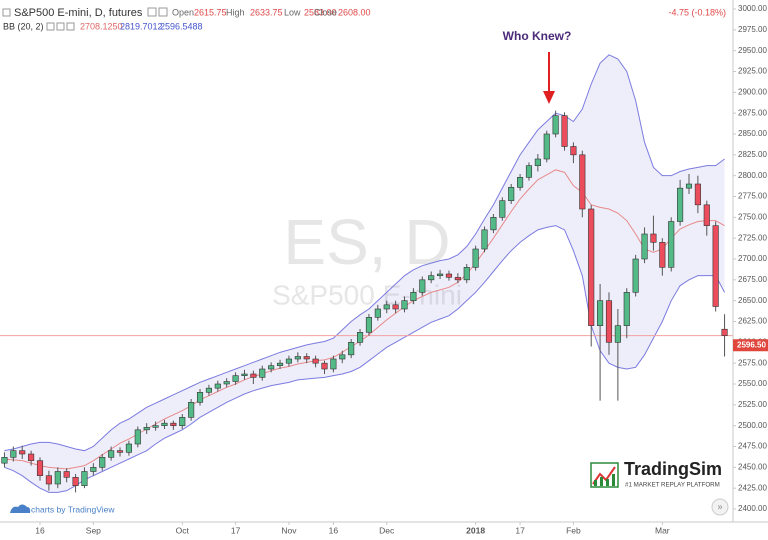  I want to click on brand-tagline: #1 MARKET REPLAY PLATFORM, so click(672, 485).